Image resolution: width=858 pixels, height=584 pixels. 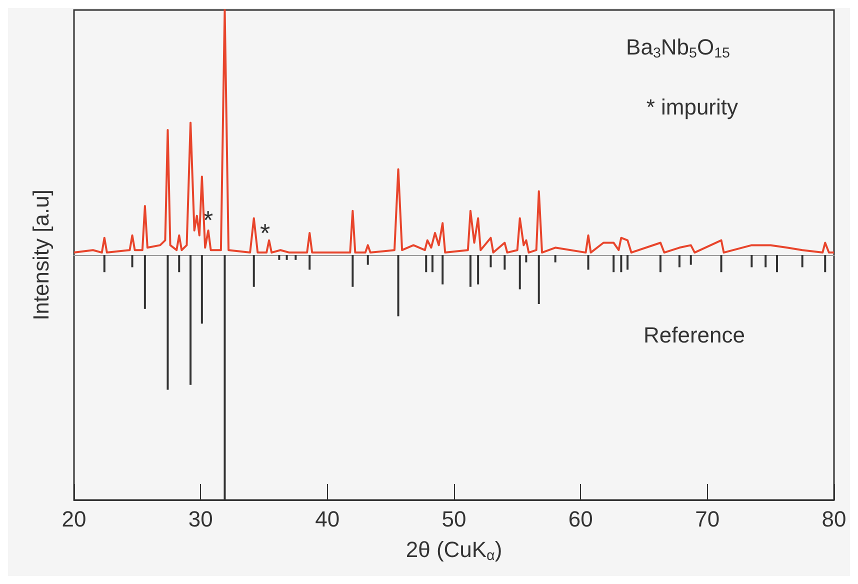 What do you see at coordinates (580, 519) in the screenshot?
I see `x-tick-label: 60` at bounding box center [580, 519].